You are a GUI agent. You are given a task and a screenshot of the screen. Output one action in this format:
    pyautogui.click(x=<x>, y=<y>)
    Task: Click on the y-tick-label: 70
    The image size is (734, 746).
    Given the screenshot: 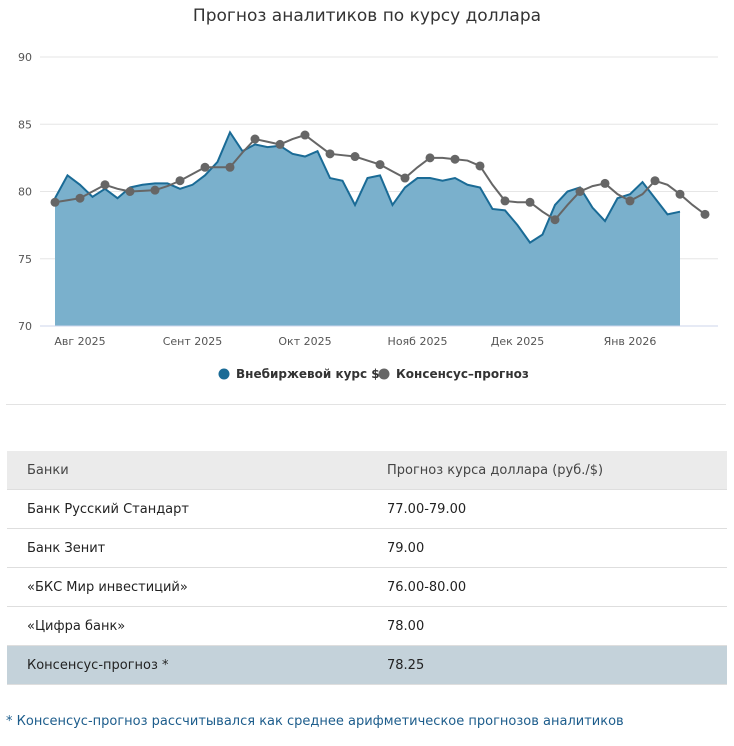 What is the action you would take?
    pyautogui.click(x=25, y=326)
    